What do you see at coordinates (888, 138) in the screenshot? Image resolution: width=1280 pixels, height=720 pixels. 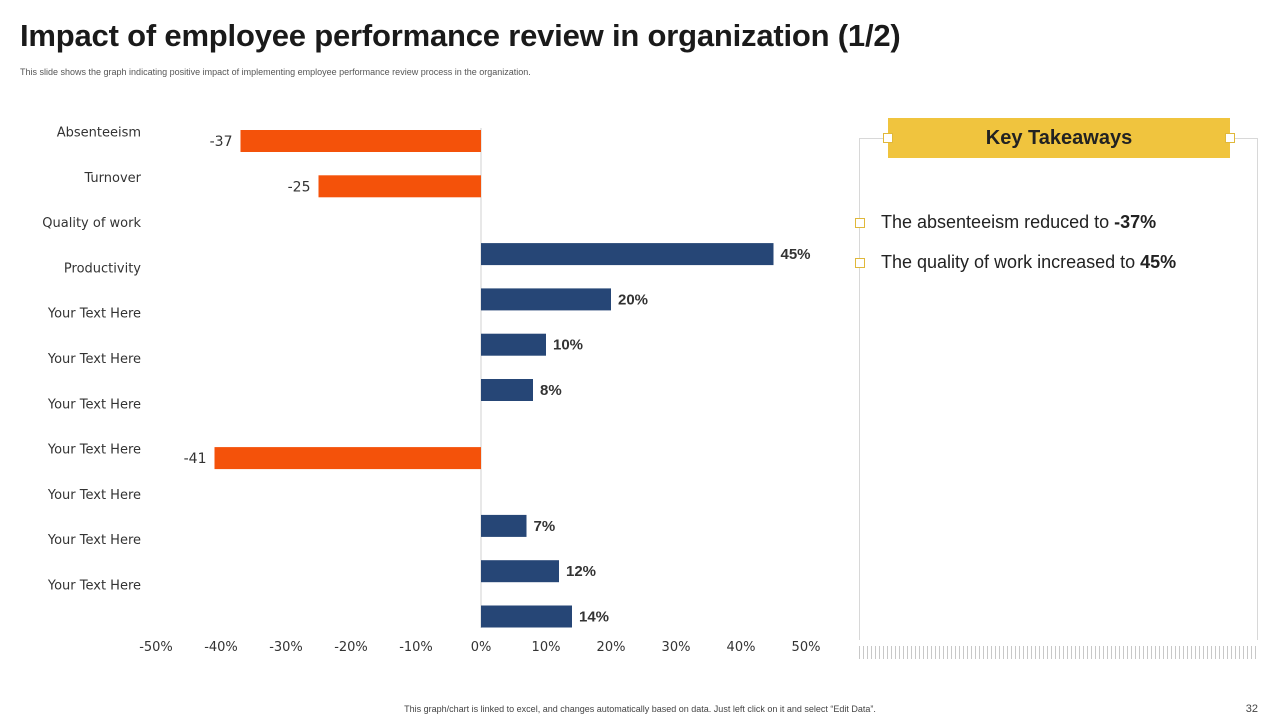 I see `header-left-handle` at bounding box center [888, 138].